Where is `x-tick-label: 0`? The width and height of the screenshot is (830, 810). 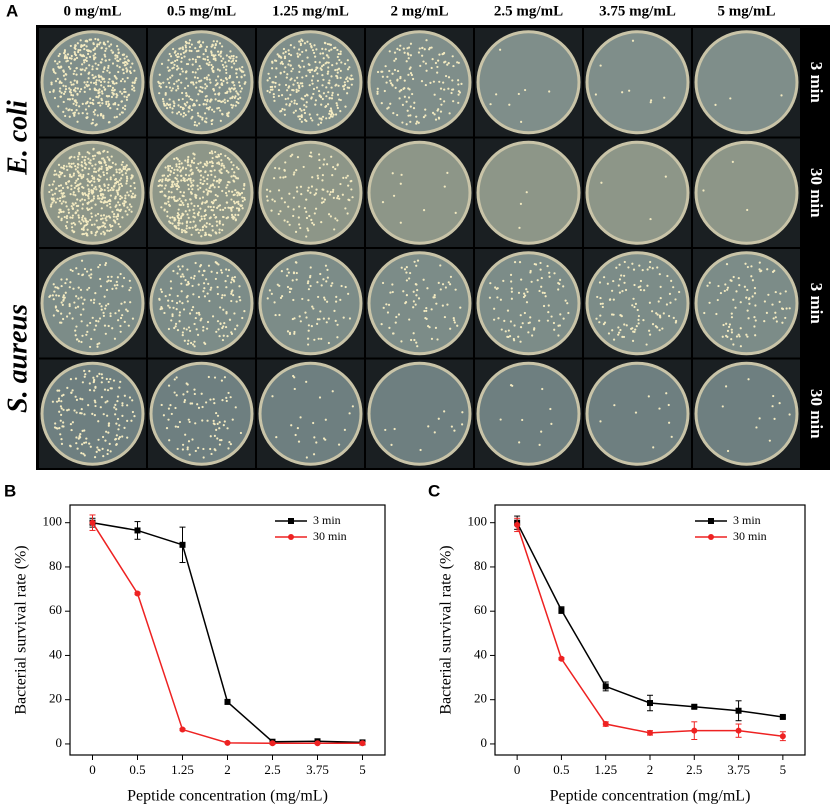 x-tick-label: 0 is located at coordinates (92, 769).